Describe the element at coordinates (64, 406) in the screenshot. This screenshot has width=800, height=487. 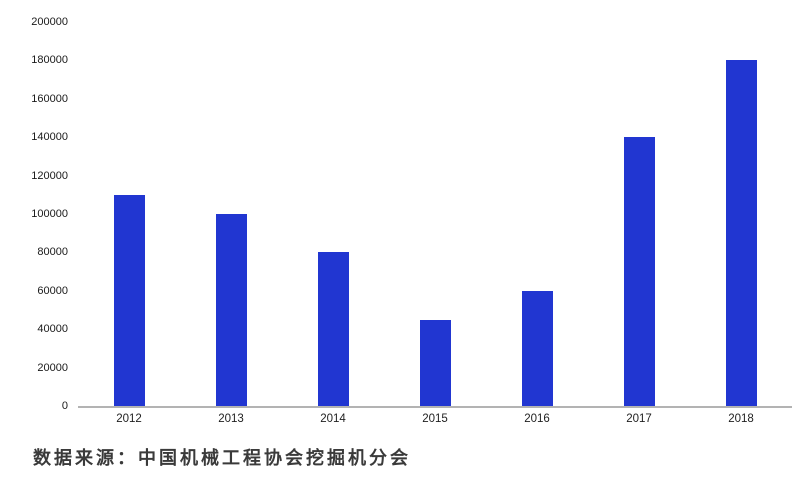
I see `y-tick-label-0: 0` at that location.